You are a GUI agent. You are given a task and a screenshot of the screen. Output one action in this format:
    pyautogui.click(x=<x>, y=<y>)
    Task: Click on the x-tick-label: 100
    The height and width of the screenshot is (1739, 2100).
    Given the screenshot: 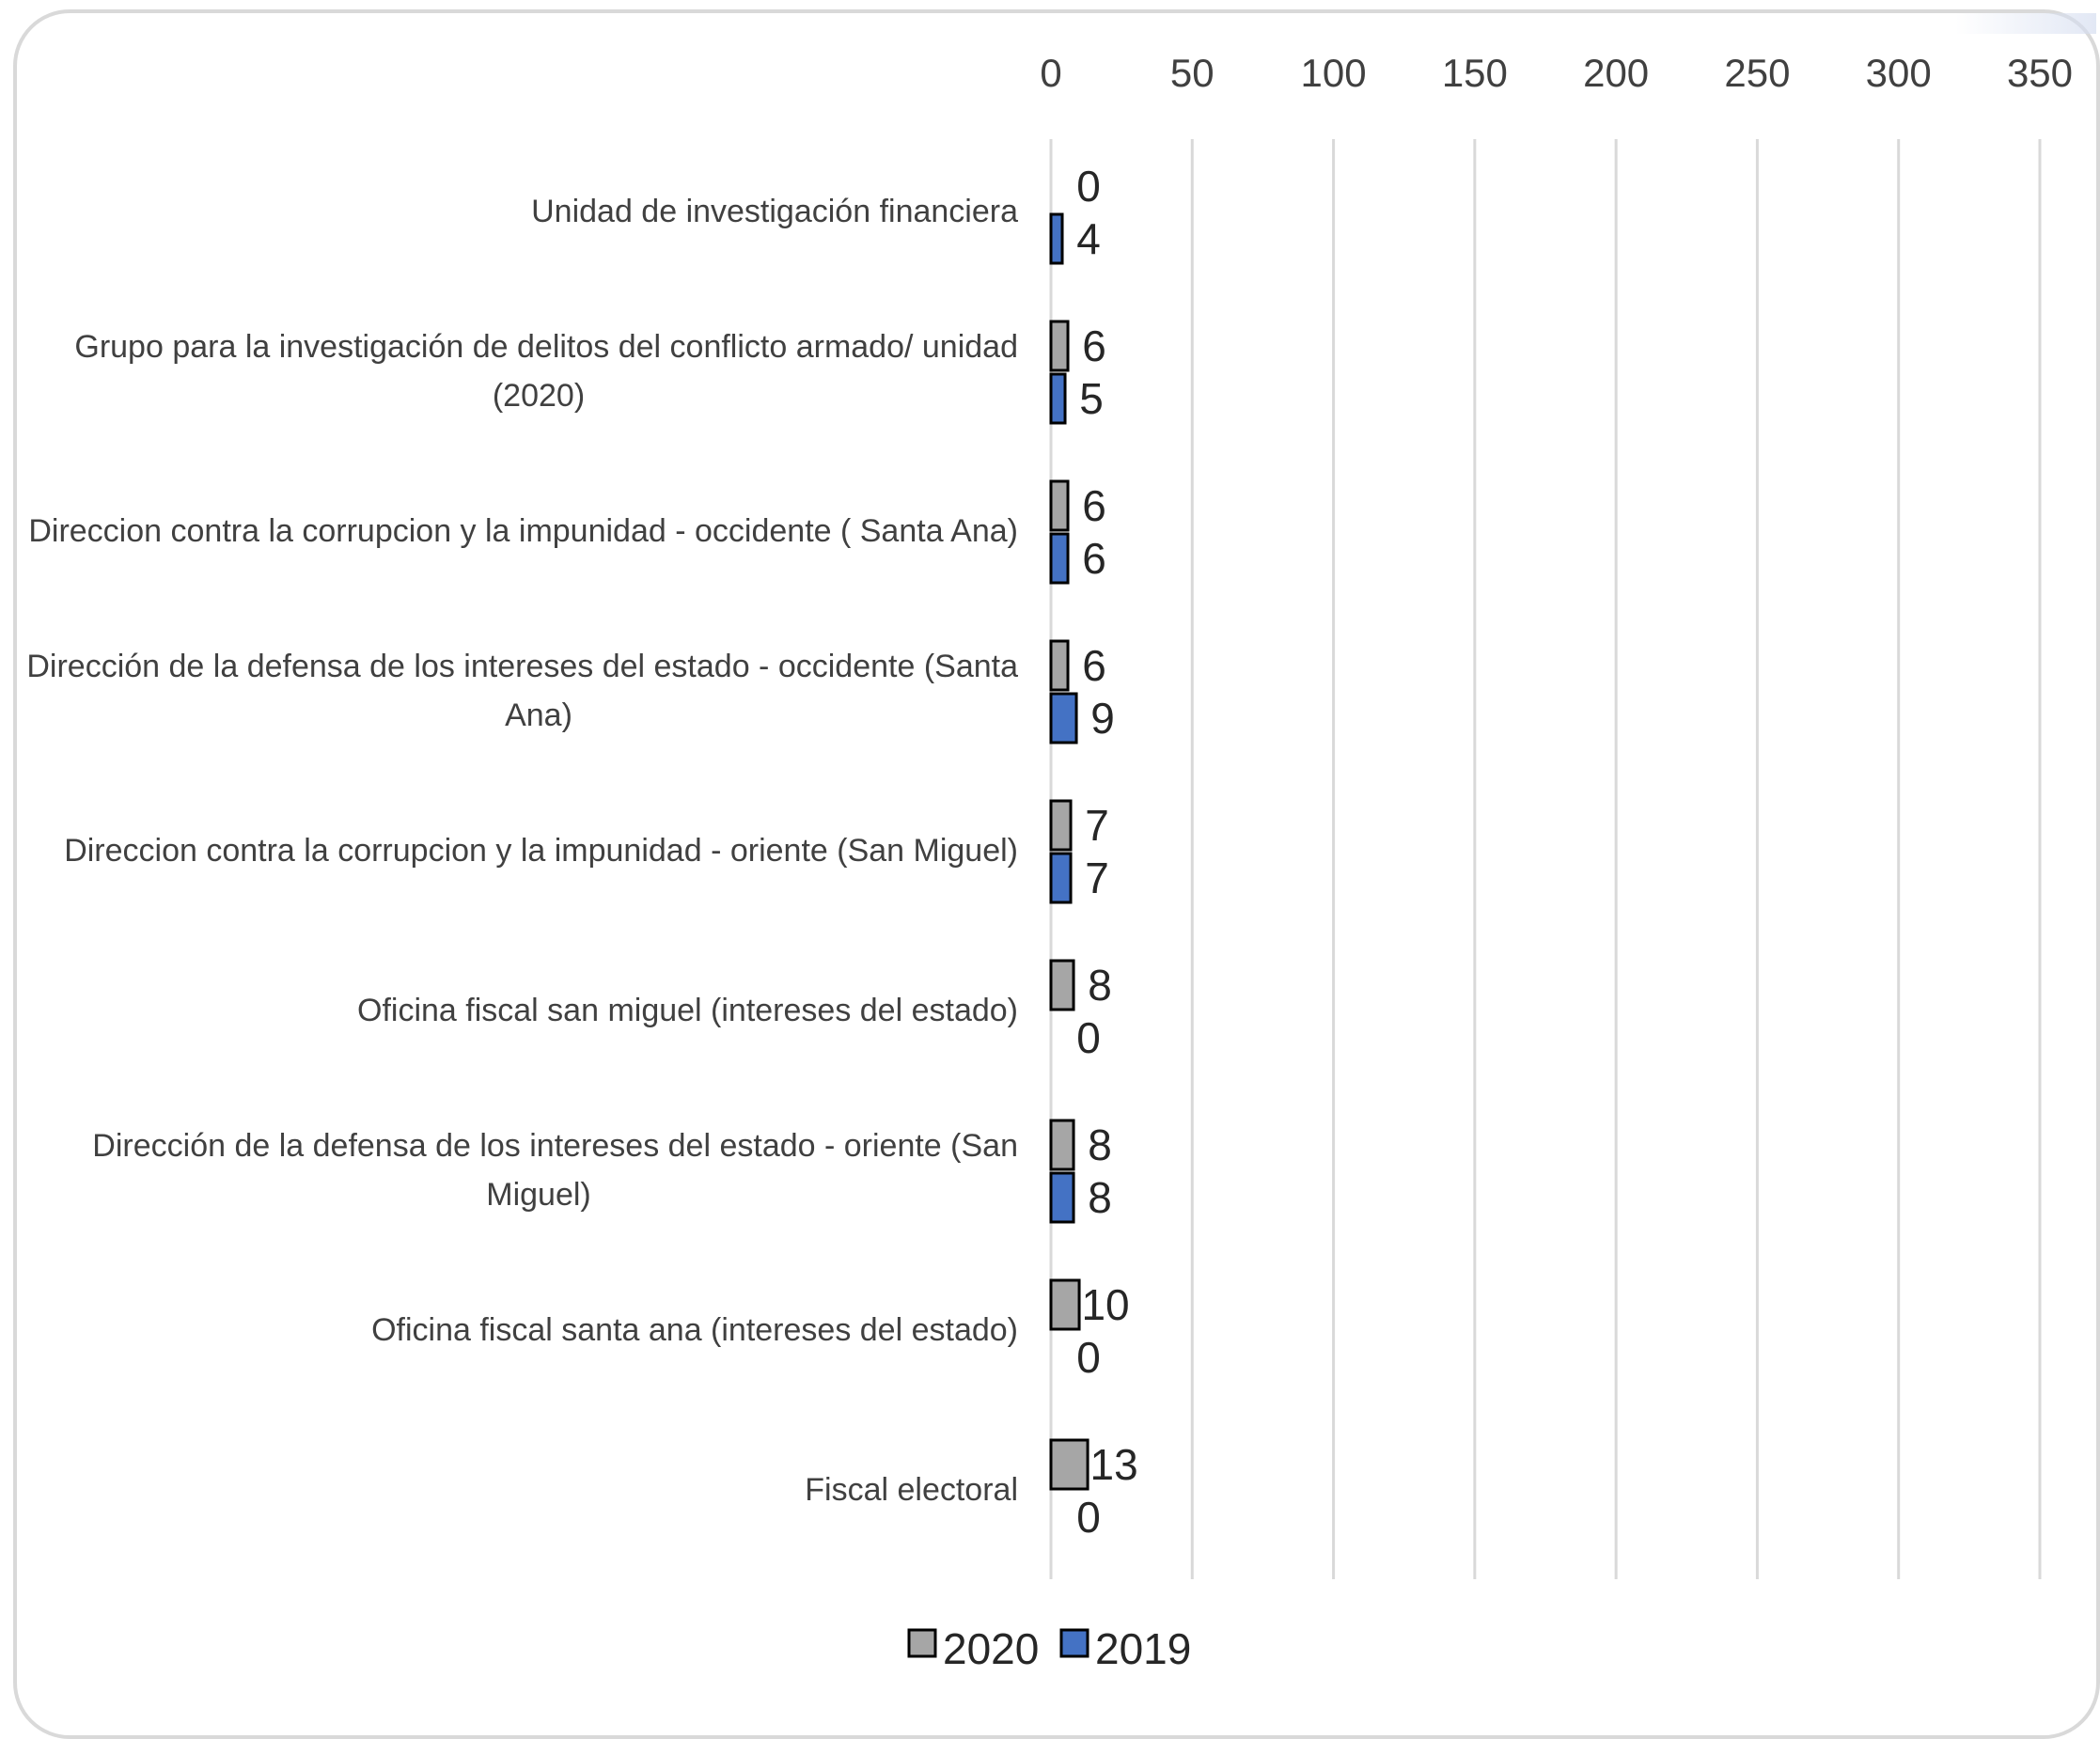 What is the action you would take?
    pyautogui.click(x=1334, y=73)
    